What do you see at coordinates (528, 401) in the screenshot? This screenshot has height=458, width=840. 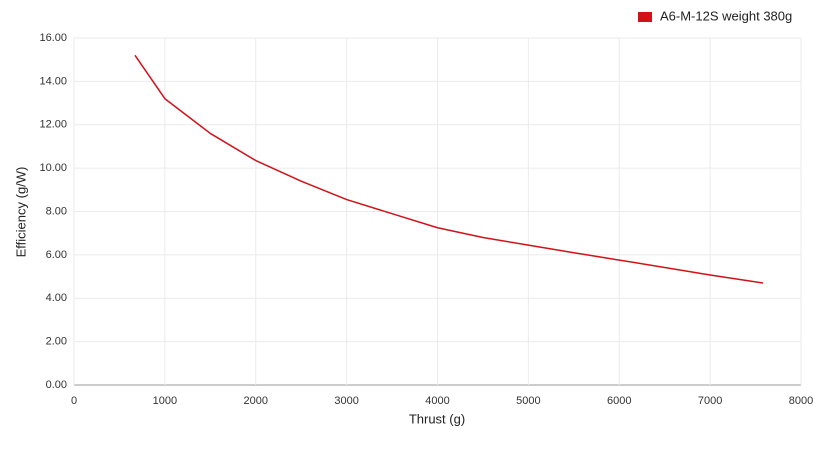 I see `x-tick-label: 5000` at bounding box center [528, 401].